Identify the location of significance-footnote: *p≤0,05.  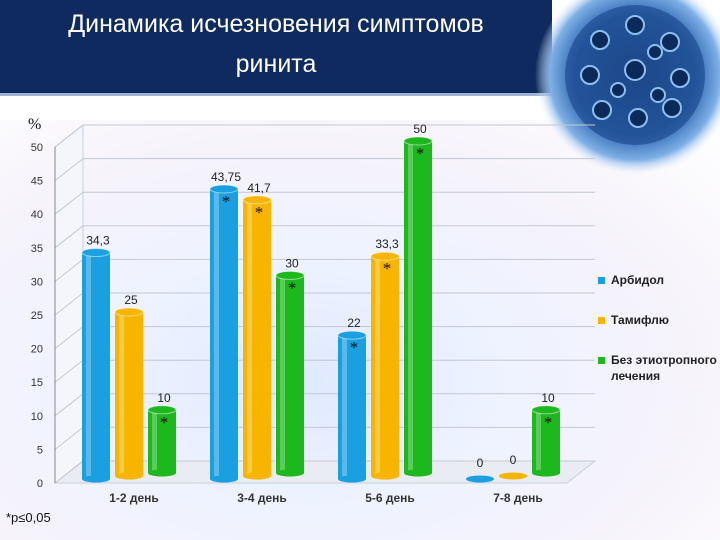
(28, 517).